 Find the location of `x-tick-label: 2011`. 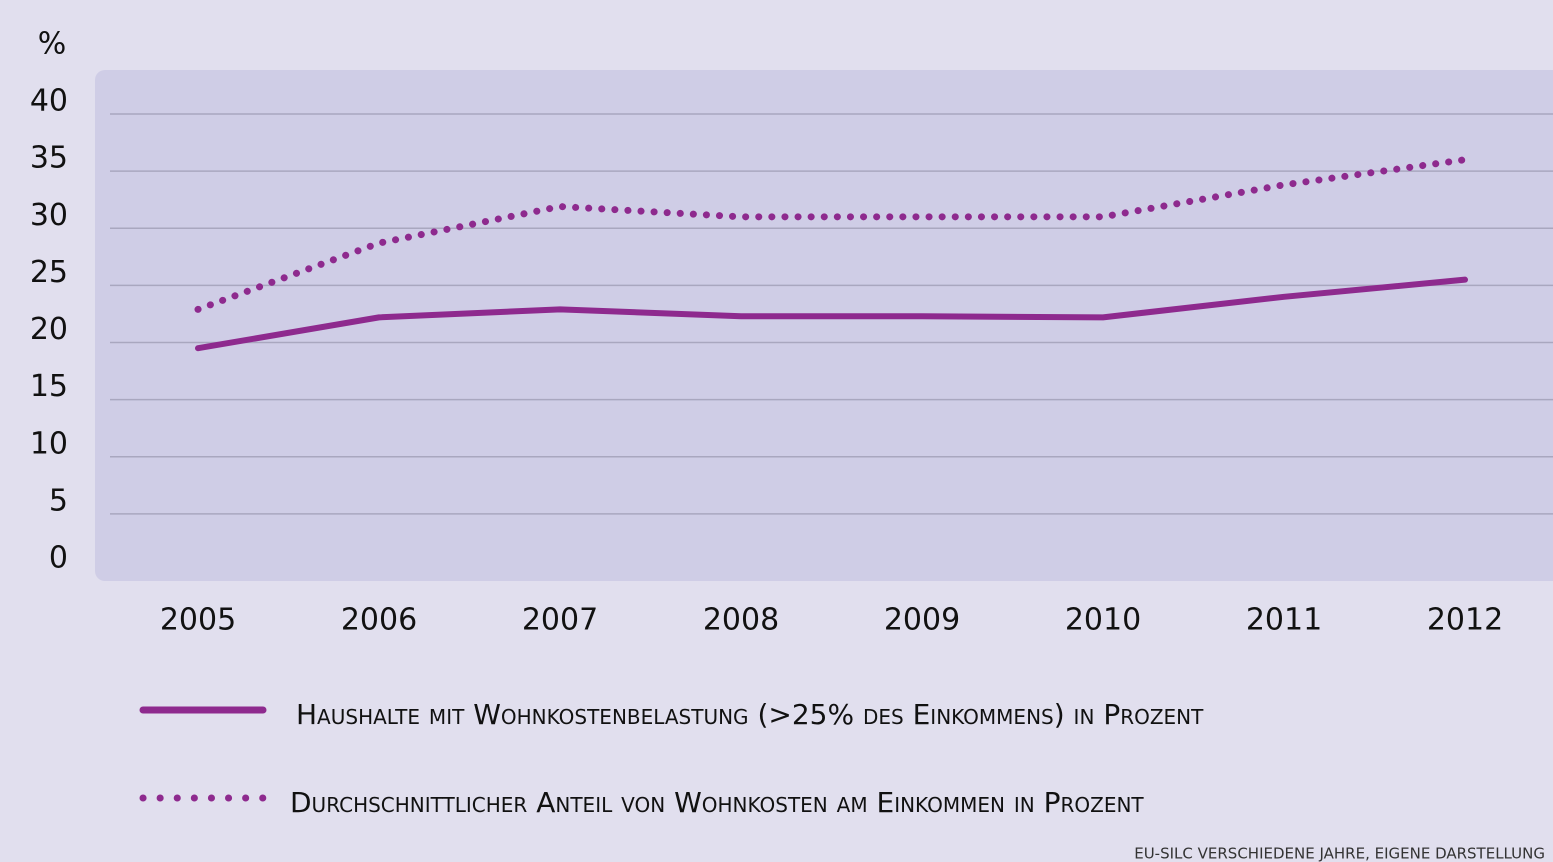

x-tick-label: 2011 is located at coordinates (1284, 620).